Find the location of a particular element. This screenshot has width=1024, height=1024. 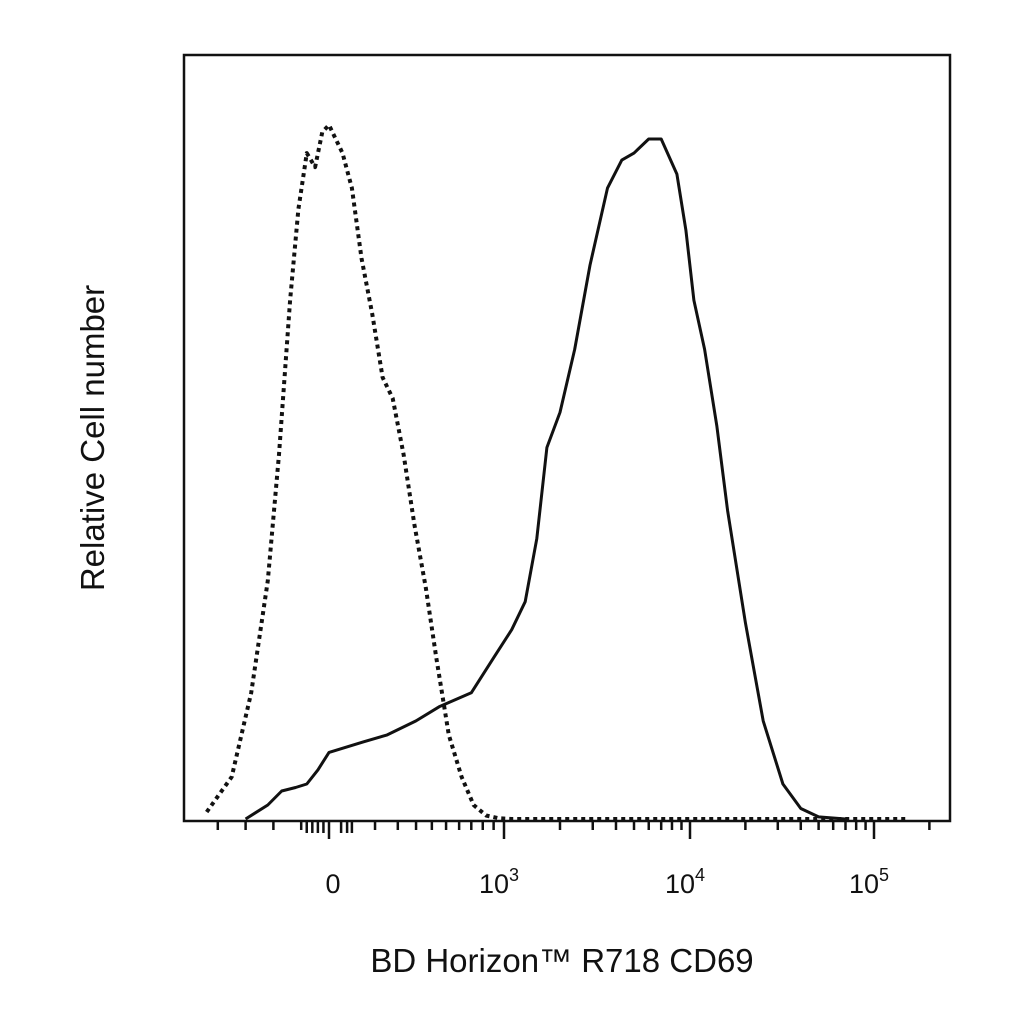

x-tick-label: 10⁵ is located at coordinates (869, 882).